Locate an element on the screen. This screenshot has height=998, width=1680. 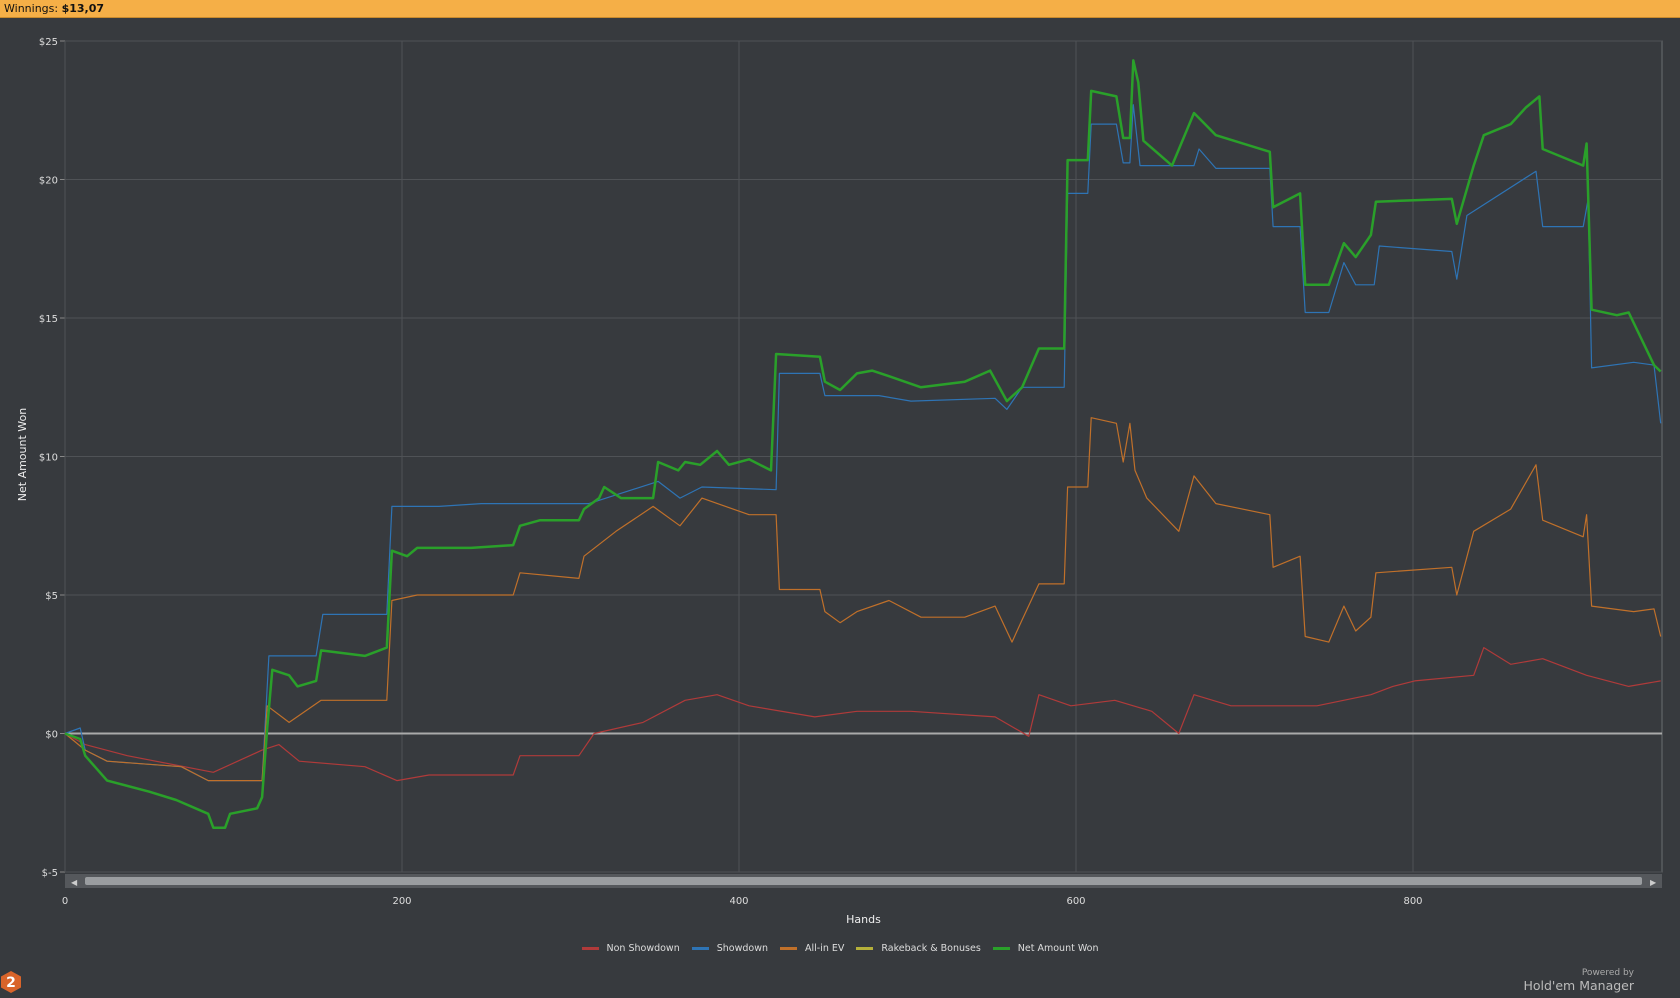
y-tick-label: $15 is located at coordinates (48, 319).